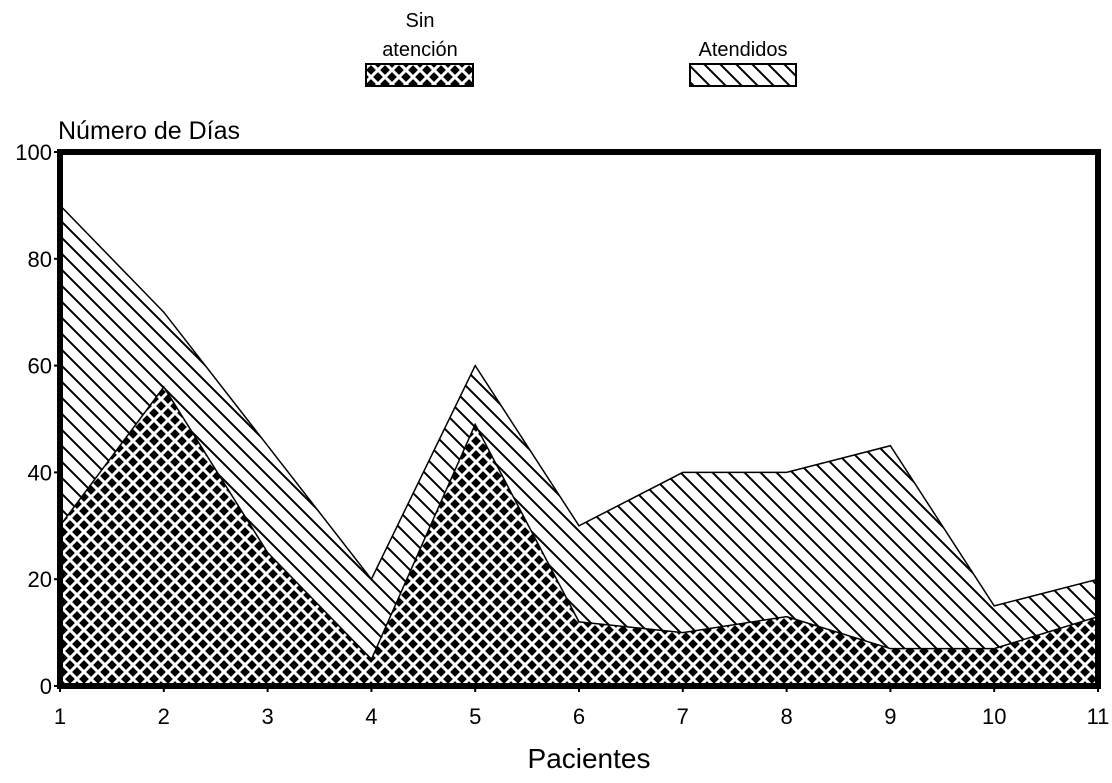  Describe the element at coordinates (1098, 716) in the screenshot. I see `x-tick-label: 11` at that location.